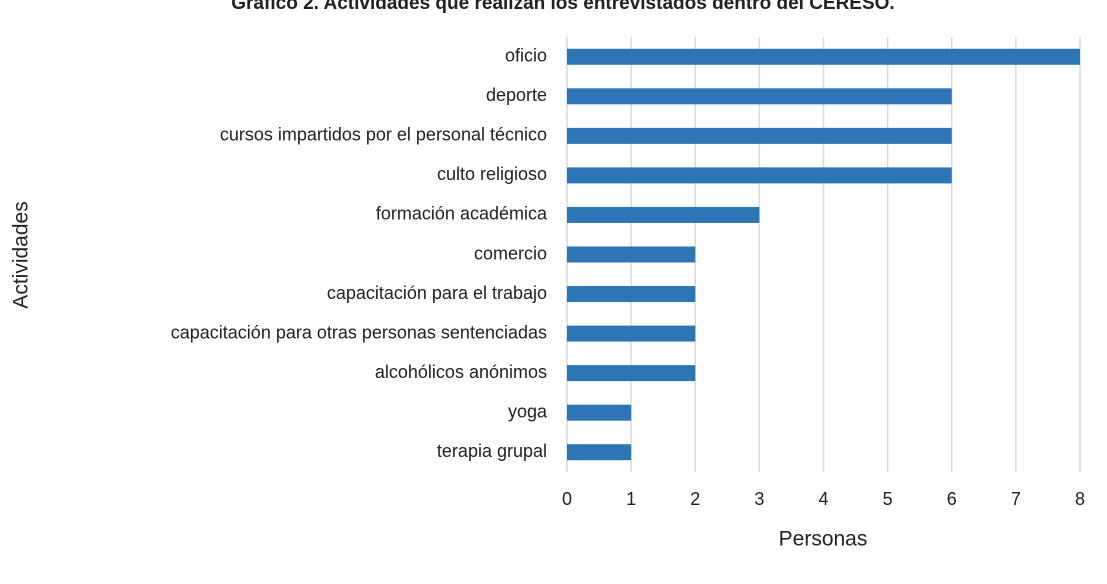 This screenshot has height=584, width=1107. What do you see at coordinates (952, 499) in the screenshot?
I see `x-tick-label: 6` at bounding box center [952, 499].